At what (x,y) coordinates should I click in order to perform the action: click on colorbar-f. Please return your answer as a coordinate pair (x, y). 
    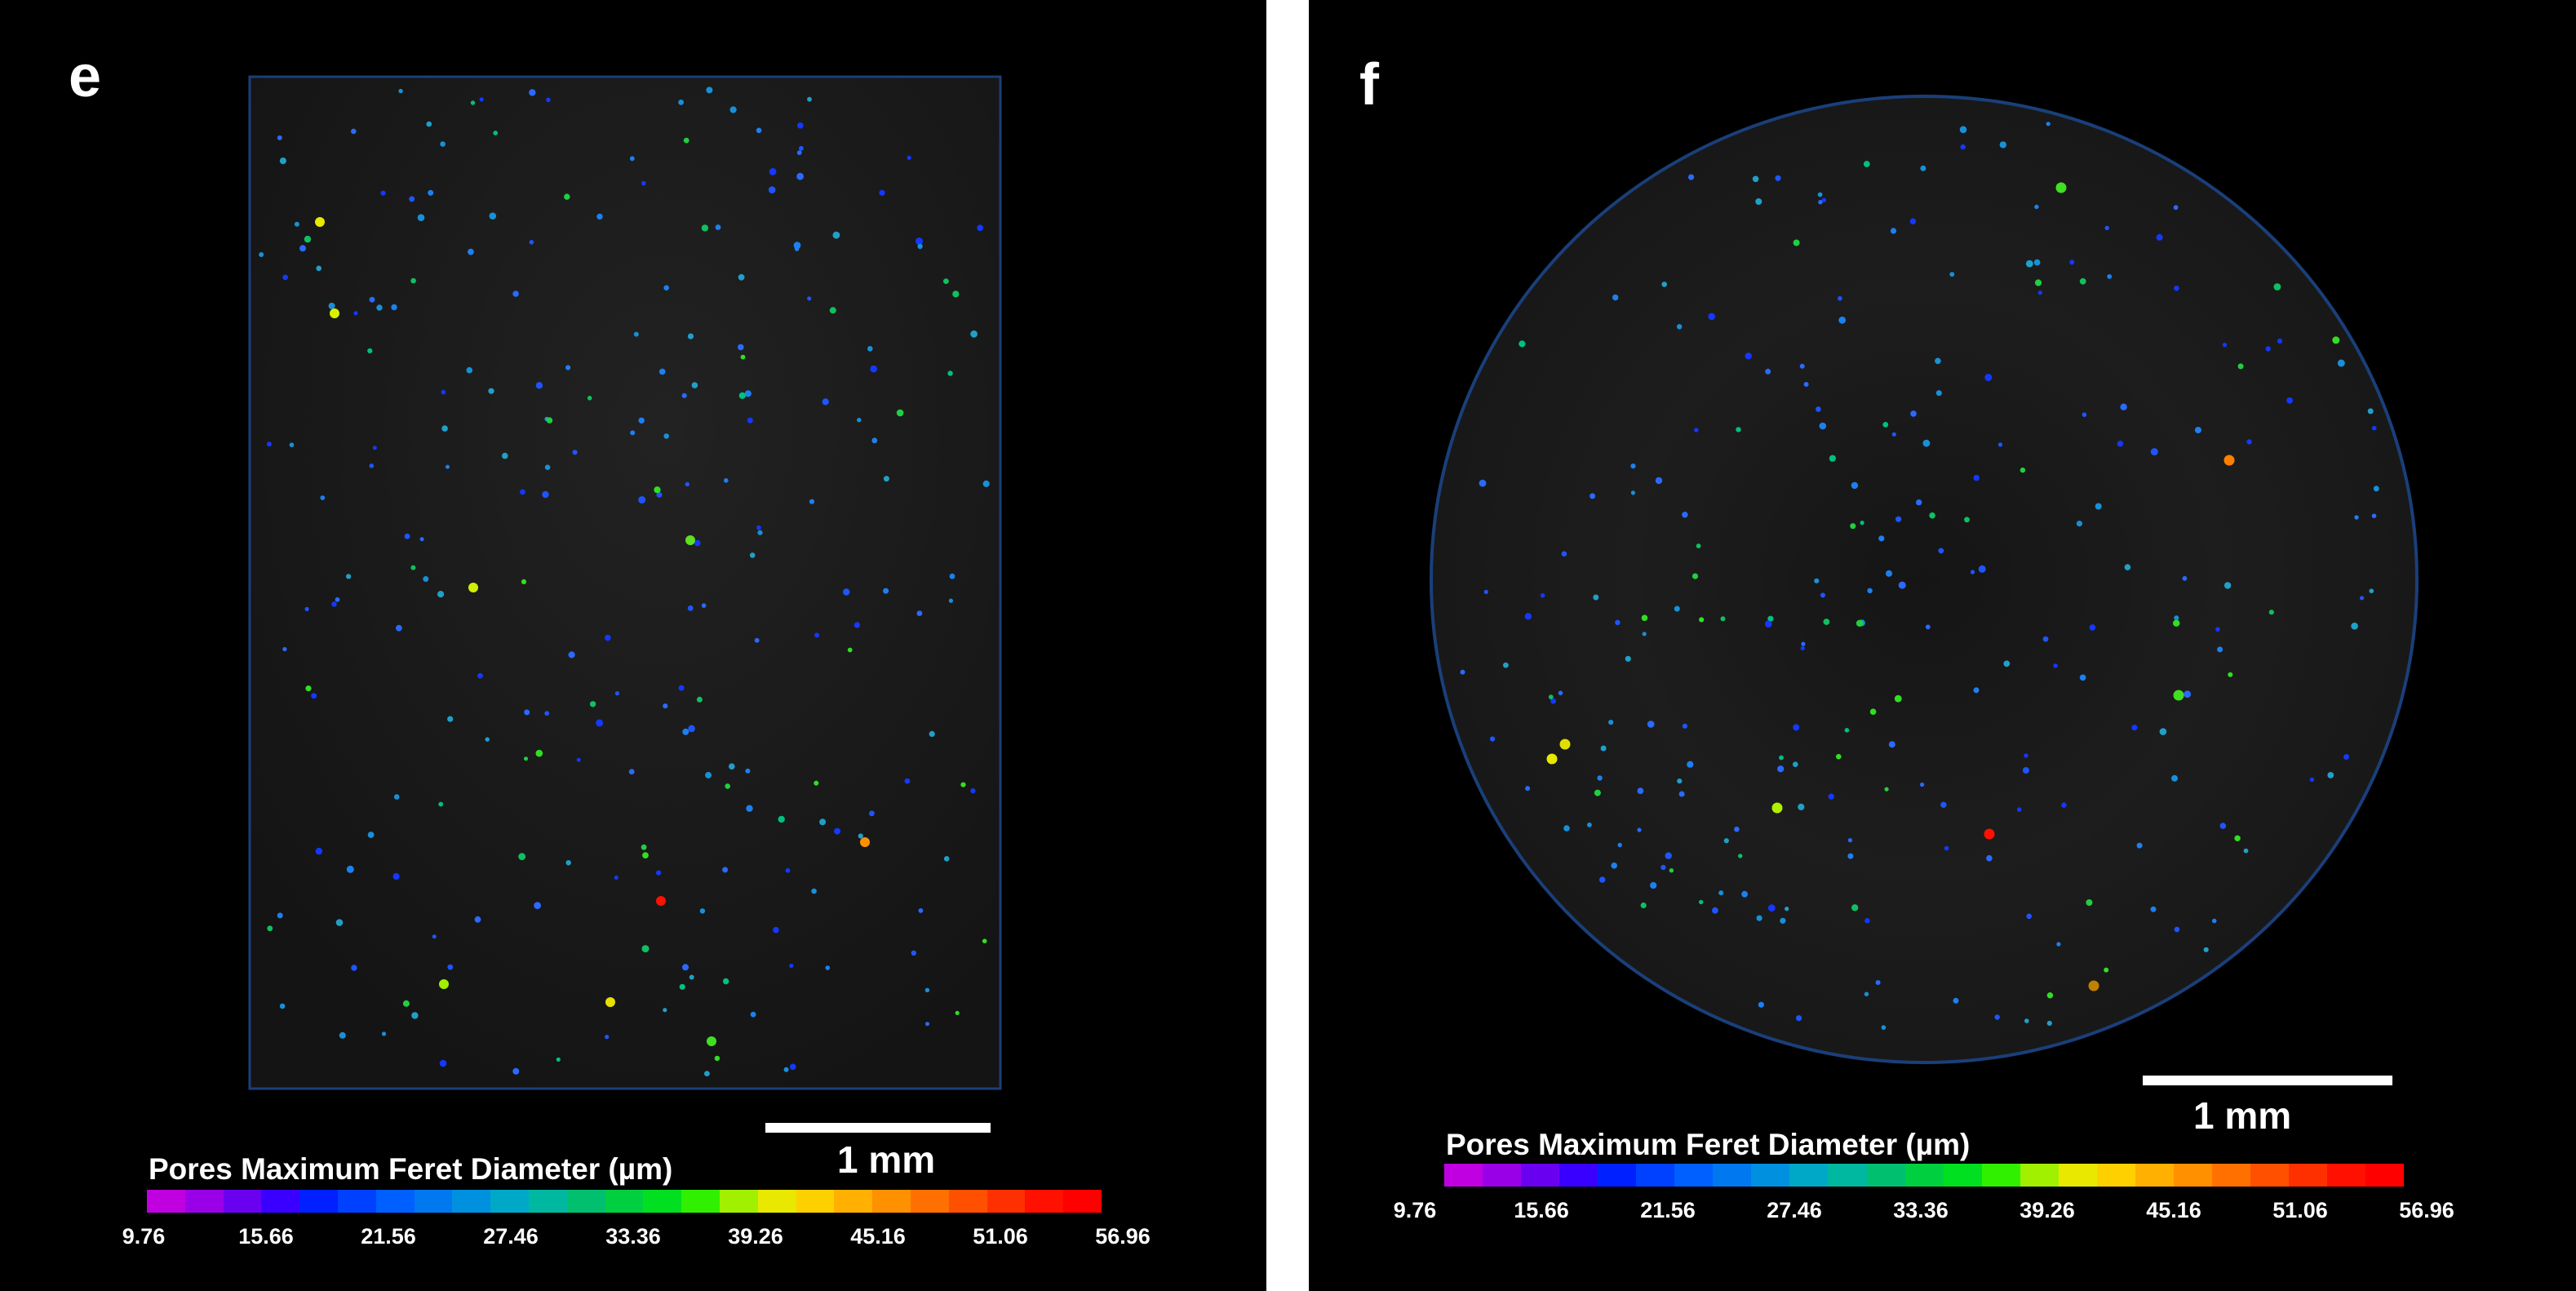
    Looking at the image, I should click on (1924, 1175).